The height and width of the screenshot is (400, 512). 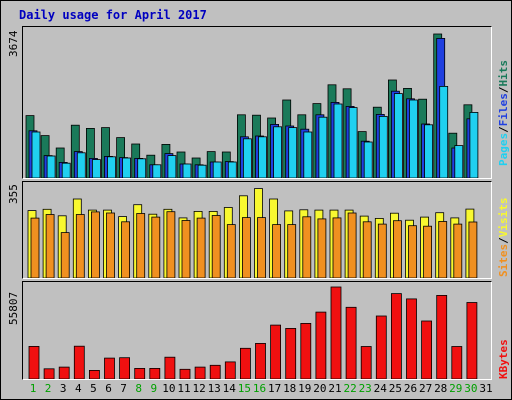 I want to click on x-tick-label: 9, so click(x=154, y=388).